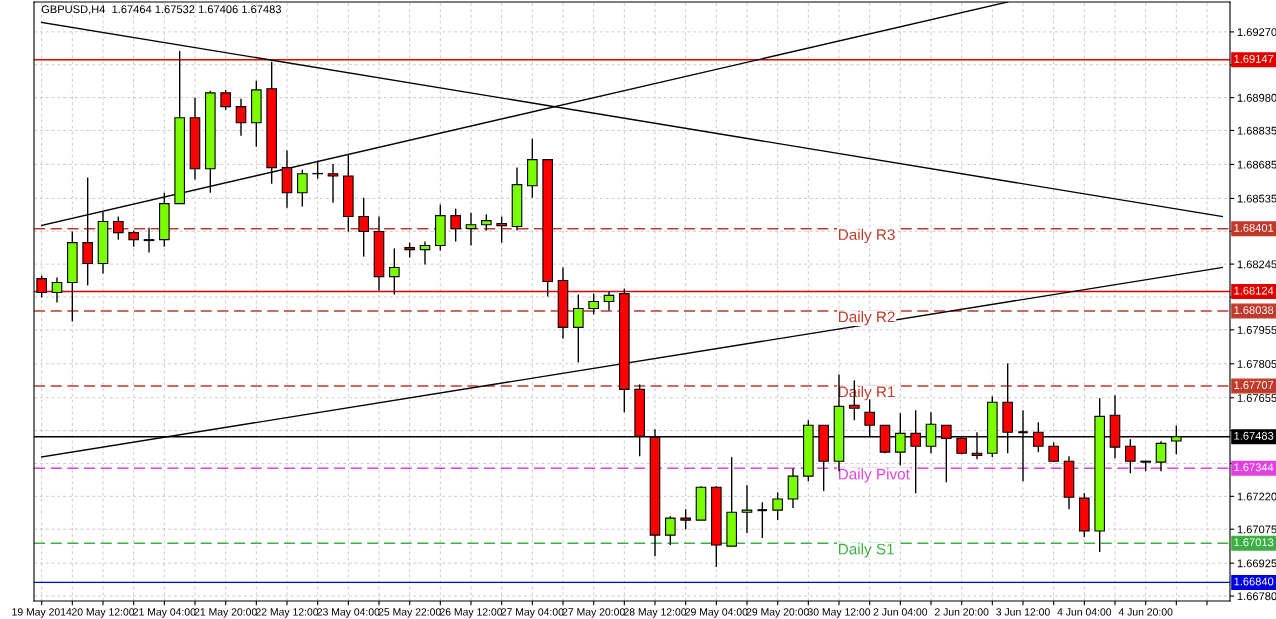 The width and height of the screenshot is (1276, 619). What do you see at coordinates (1256, 198) in the screenshot?
I see `y-tick-label: 1.68535` at bounding box center [1256, 198].